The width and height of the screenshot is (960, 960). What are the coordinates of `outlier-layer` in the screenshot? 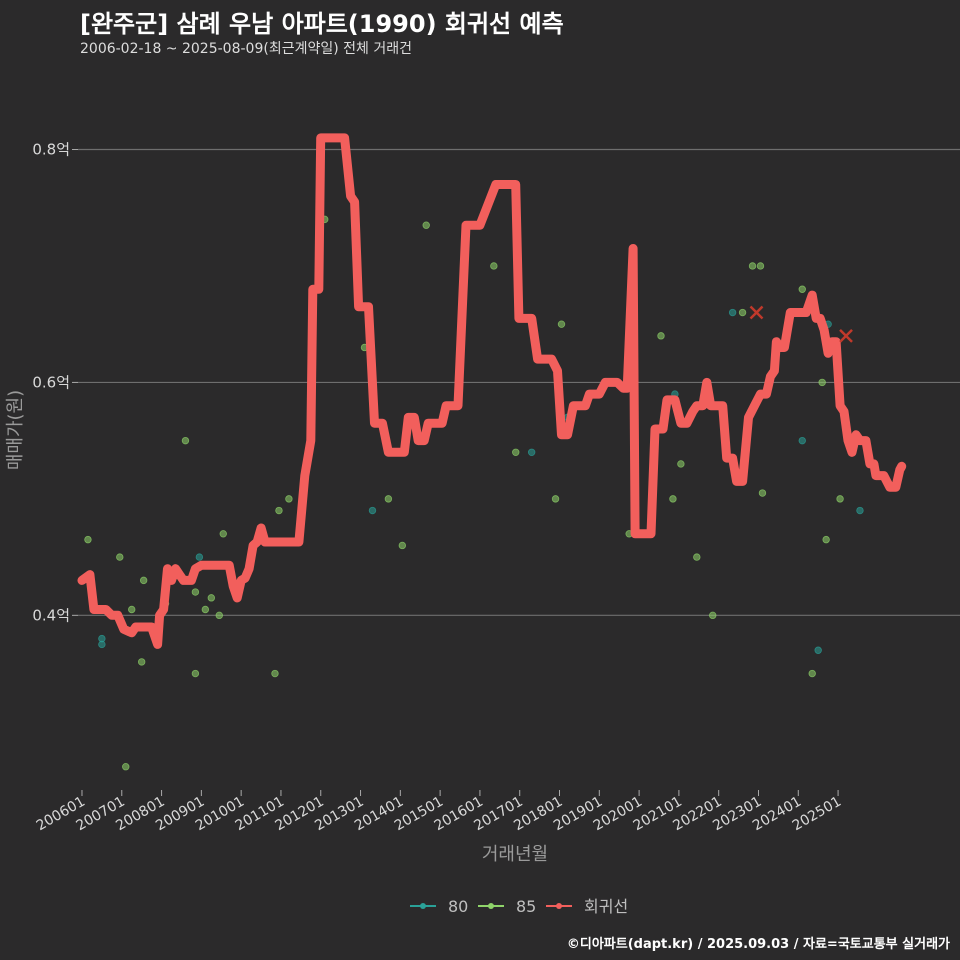 It's located at (801, 324).